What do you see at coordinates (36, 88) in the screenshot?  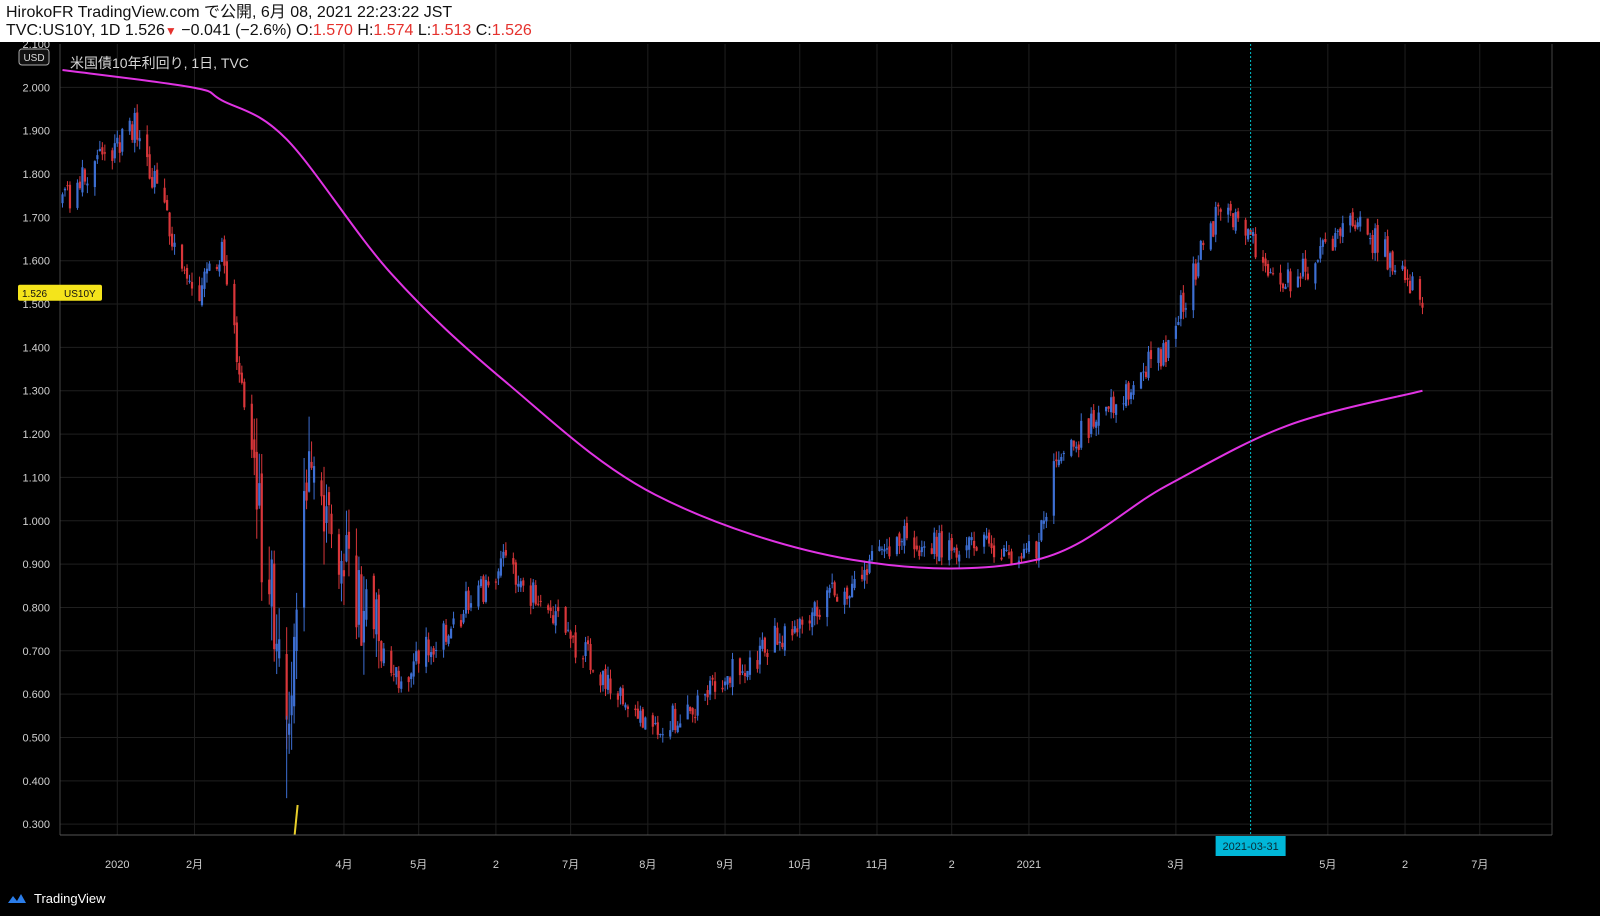 I see `y-tick-label: 2.000` at bounding box center [36, 88].